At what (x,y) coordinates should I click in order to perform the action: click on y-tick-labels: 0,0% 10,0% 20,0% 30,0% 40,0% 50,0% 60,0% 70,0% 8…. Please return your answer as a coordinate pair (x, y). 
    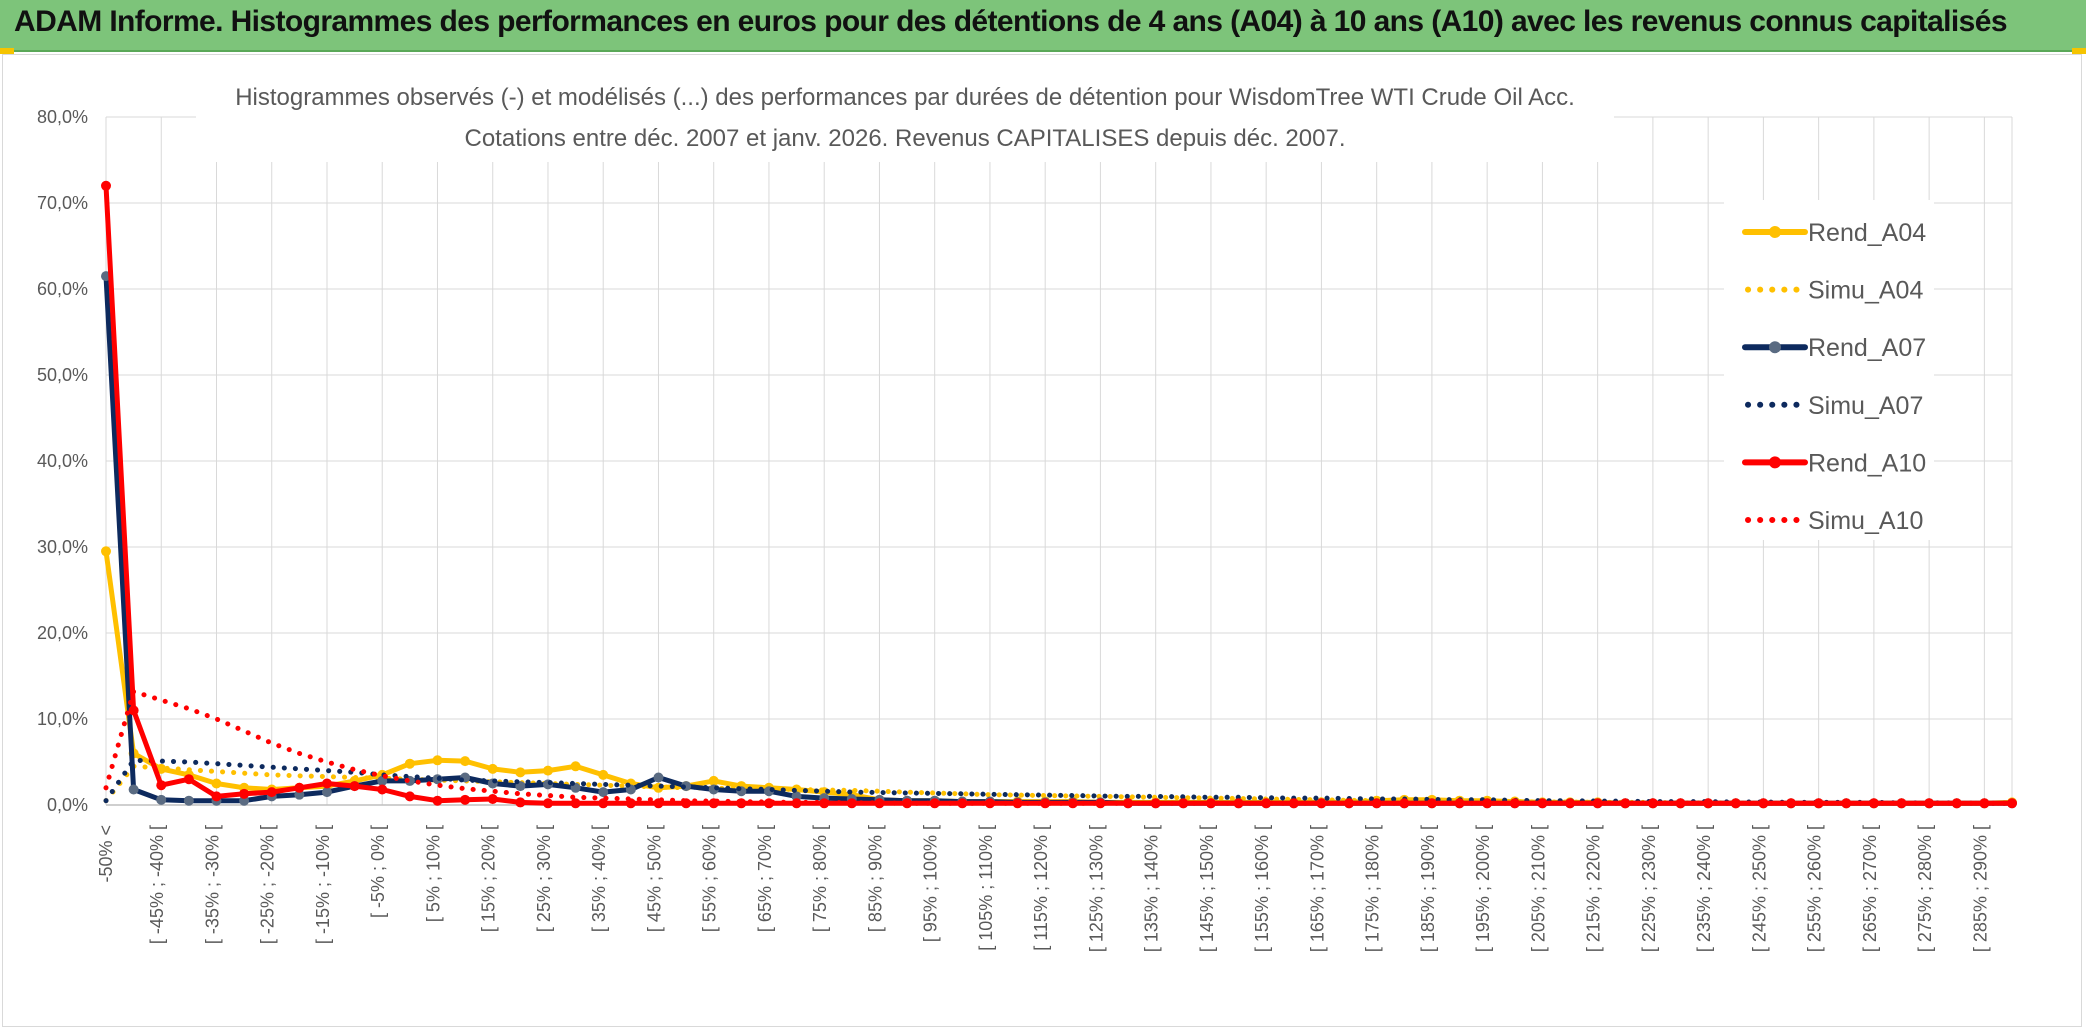
    Looking at the image, I should click on (62, 461).